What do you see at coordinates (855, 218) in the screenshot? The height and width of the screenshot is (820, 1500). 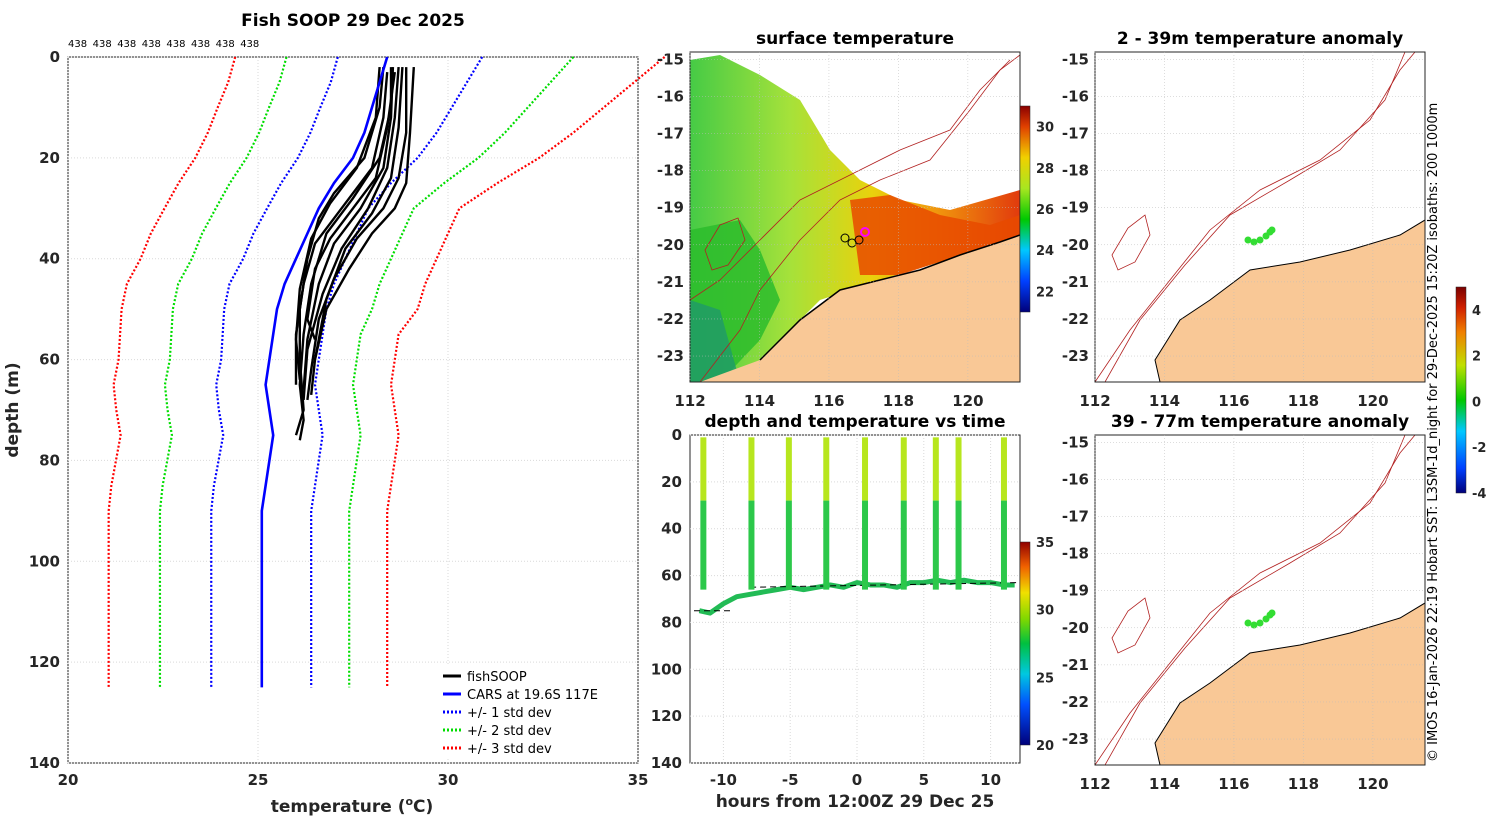 I see `sst-map-field` at bounding box center [855, 218].